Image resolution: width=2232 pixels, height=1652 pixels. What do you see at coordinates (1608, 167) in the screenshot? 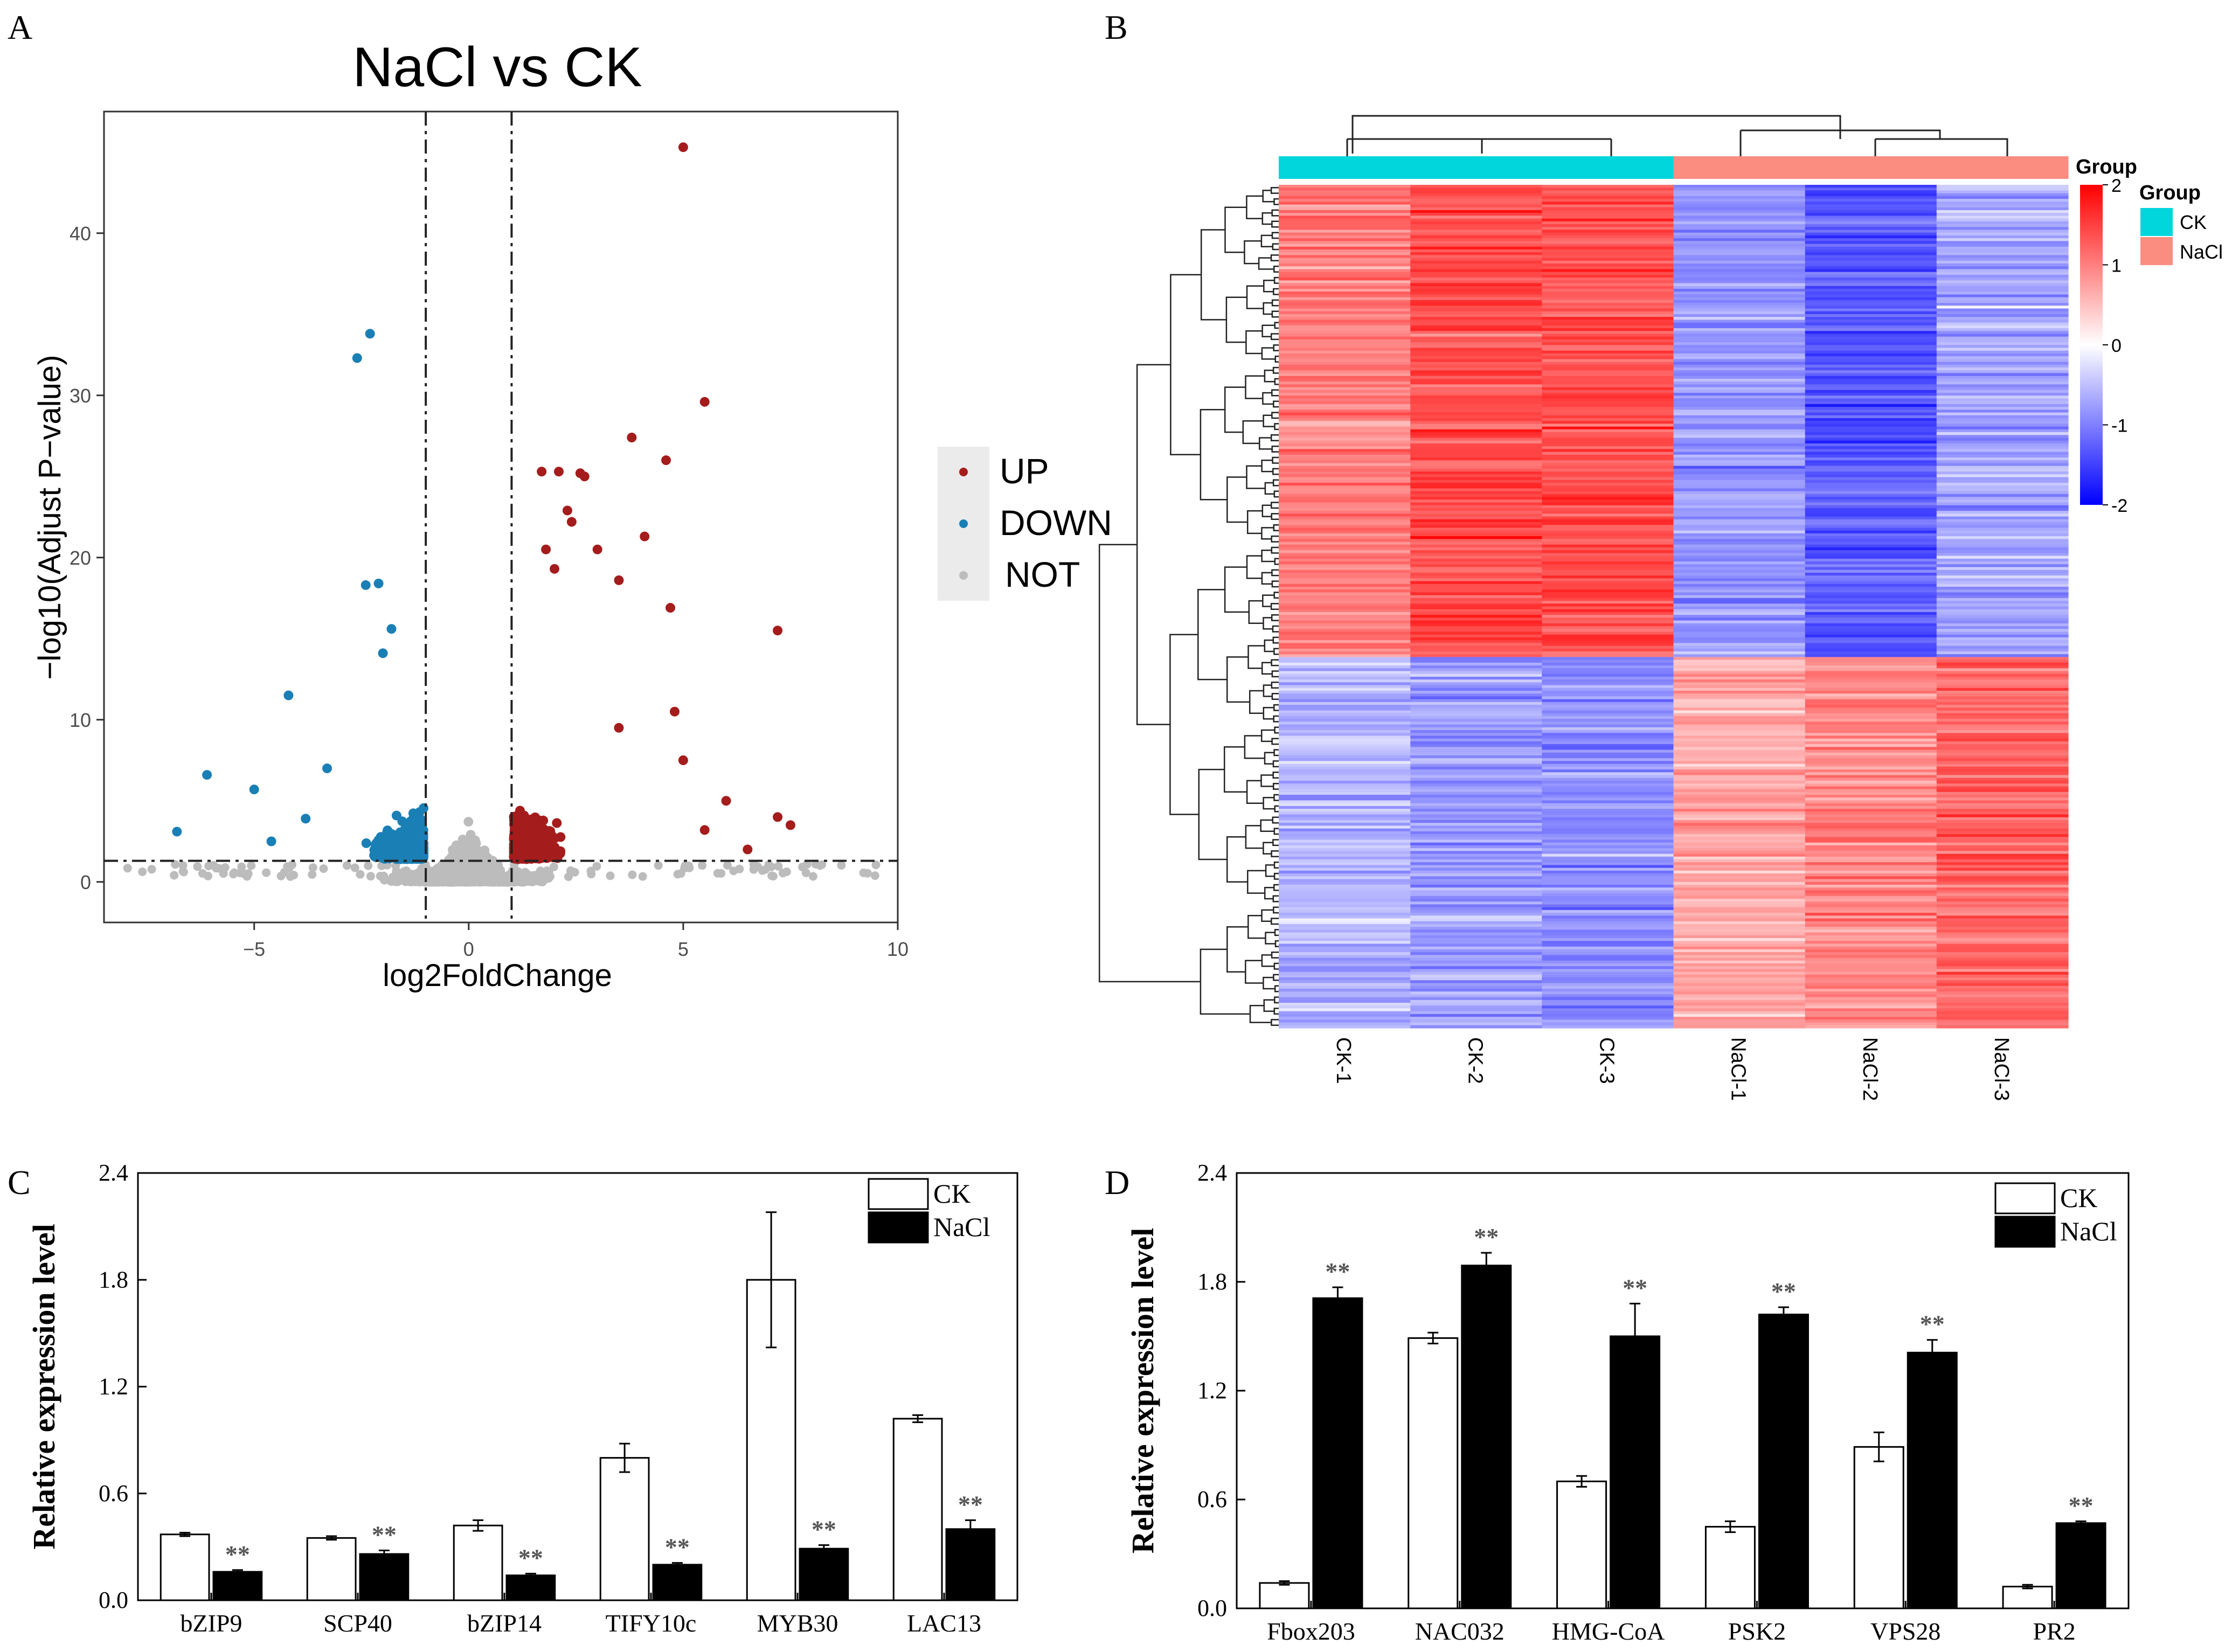
I see `group-bar-segment` at bounding box center [1608, 167].